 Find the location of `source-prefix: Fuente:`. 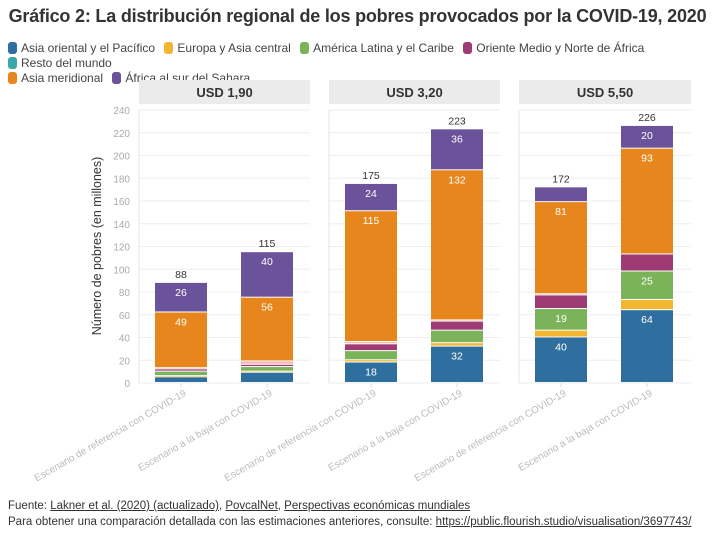

source-prefix: Fuente: is located at coordinates (29, 506).